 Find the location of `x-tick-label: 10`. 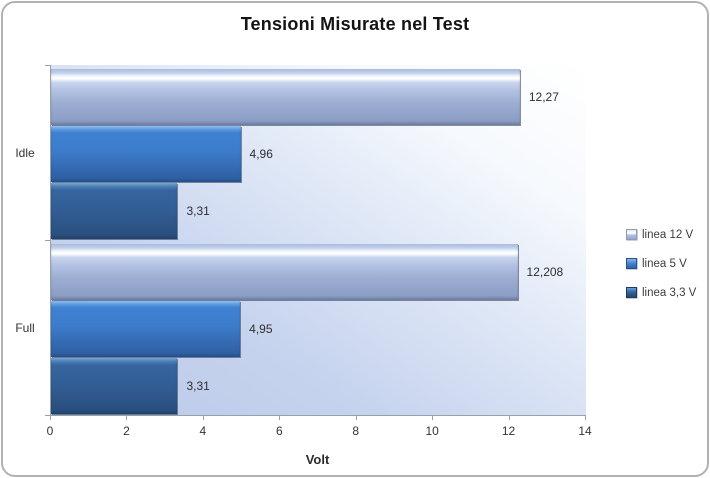

x-tick-label: 10 is located at coordinates (432, 431).